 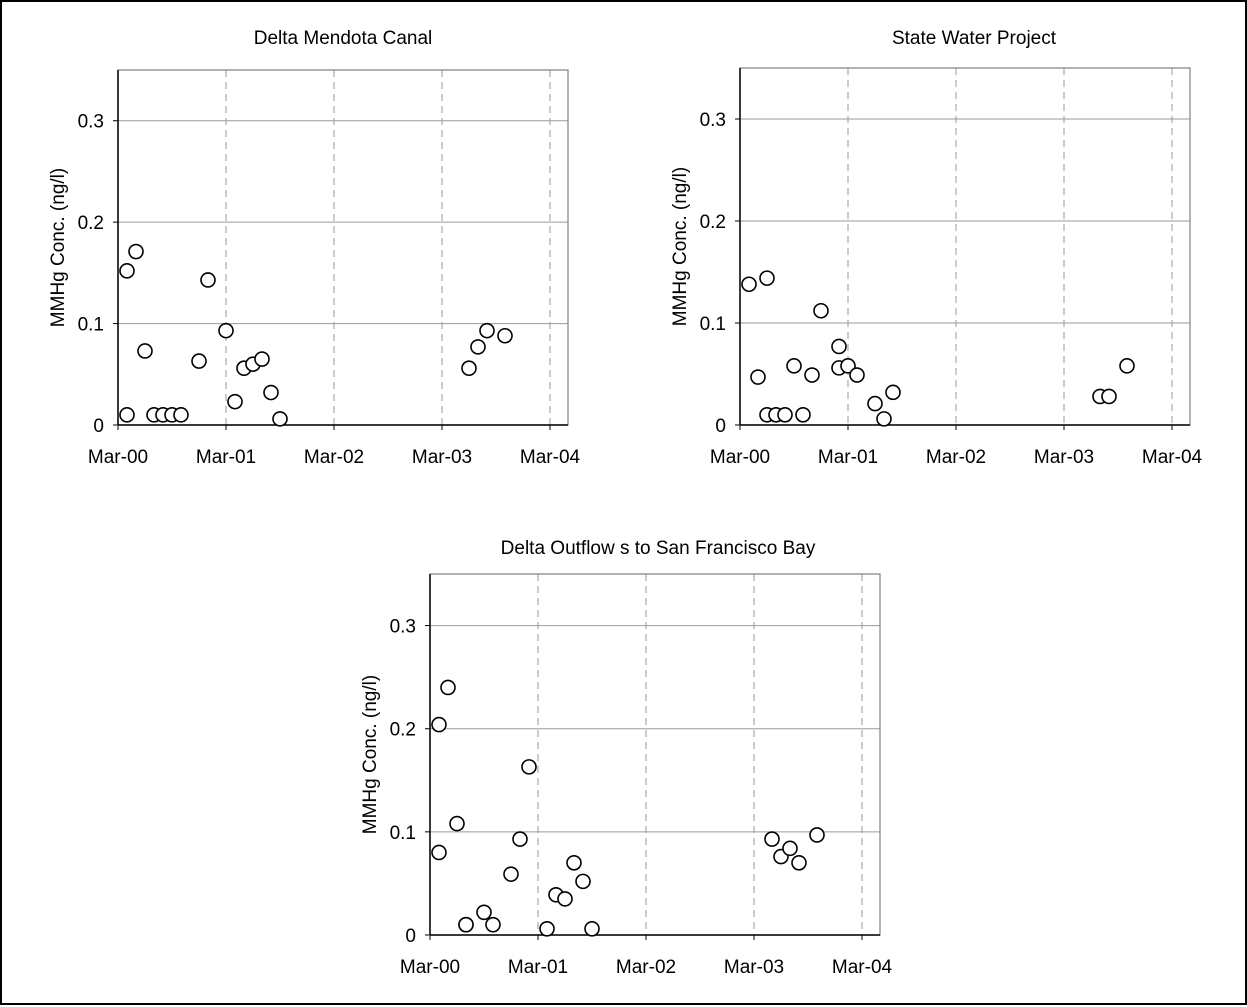 What do you see at coordinates (343, 38) in the screenshot?
I see `chart-title: Delta Mendota Canal` at bounding box center [343, 38].